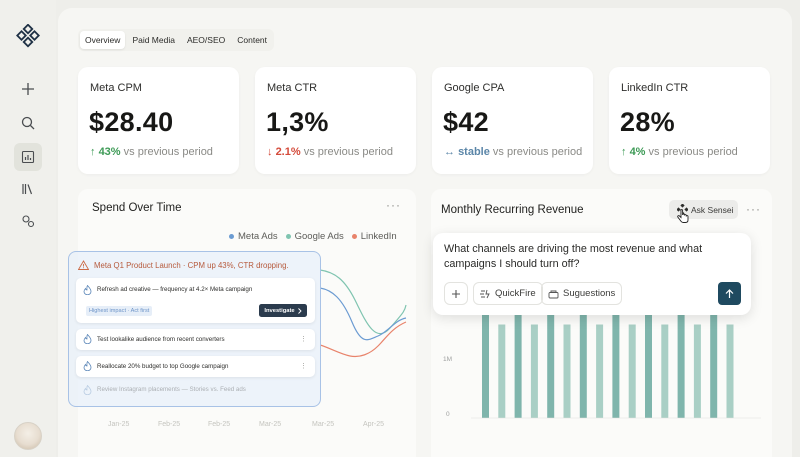  What do you see at coordinates (28, 35) in the screenshot?
I see `diamond-grid-icon` at bounding box center [28, 35].